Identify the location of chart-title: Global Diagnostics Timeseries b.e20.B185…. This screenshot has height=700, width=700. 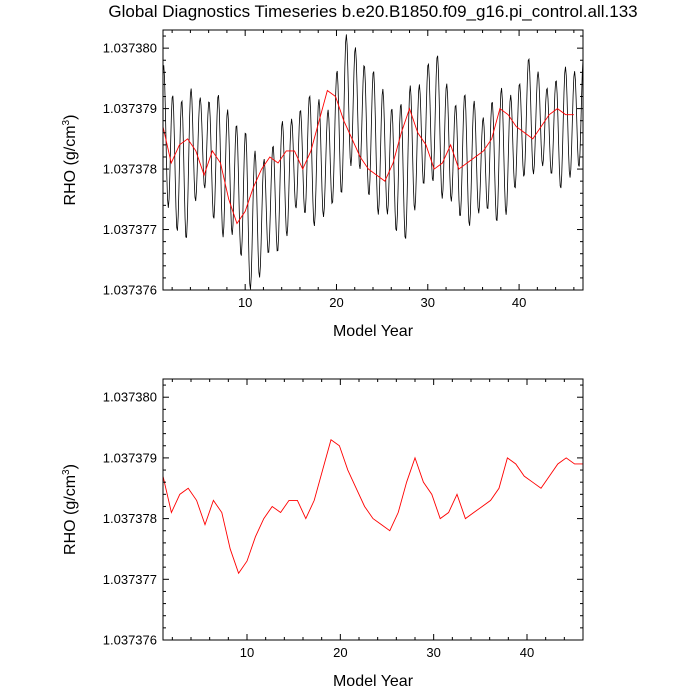
(372, 11).